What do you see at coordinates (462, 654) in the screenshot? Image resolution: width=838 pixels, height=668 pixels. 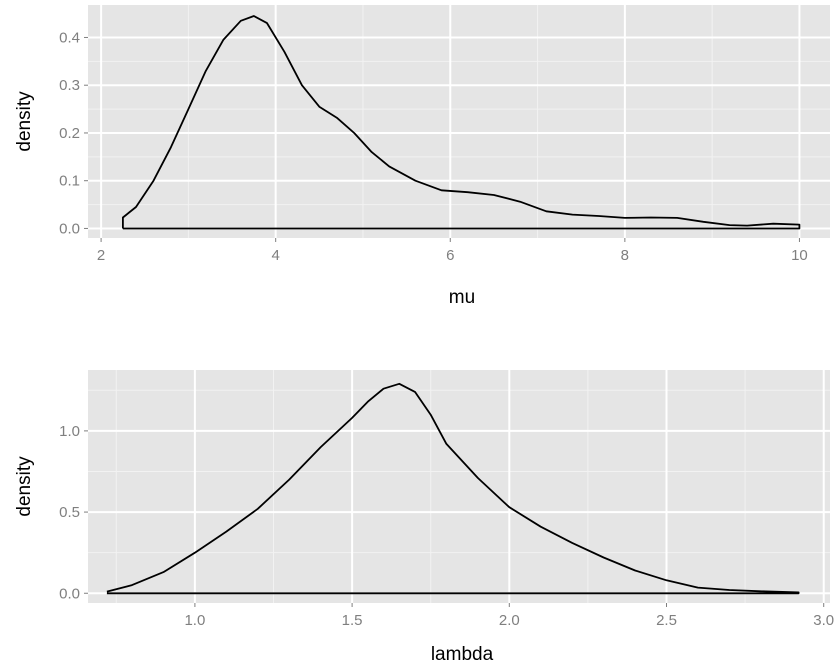 I see `x-axis-title: lambda` at bounding box center [462, 654].